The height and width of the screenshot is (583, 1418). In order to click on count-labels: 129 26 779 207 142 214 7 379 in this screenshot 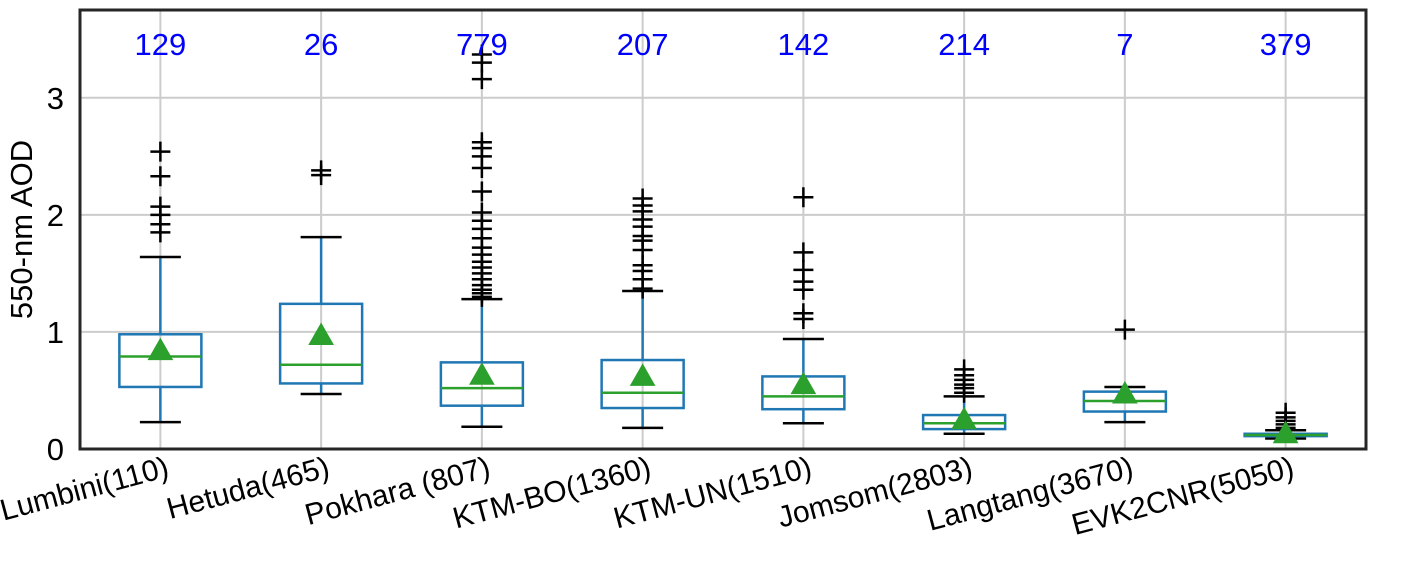, I will do `click(723, 44)`.